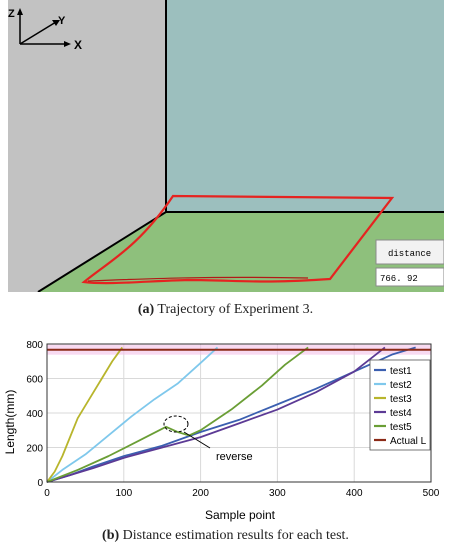  Describe the element at coordinates (78, 45) in the screenshot. I see `axis-x-label: X` at that location.